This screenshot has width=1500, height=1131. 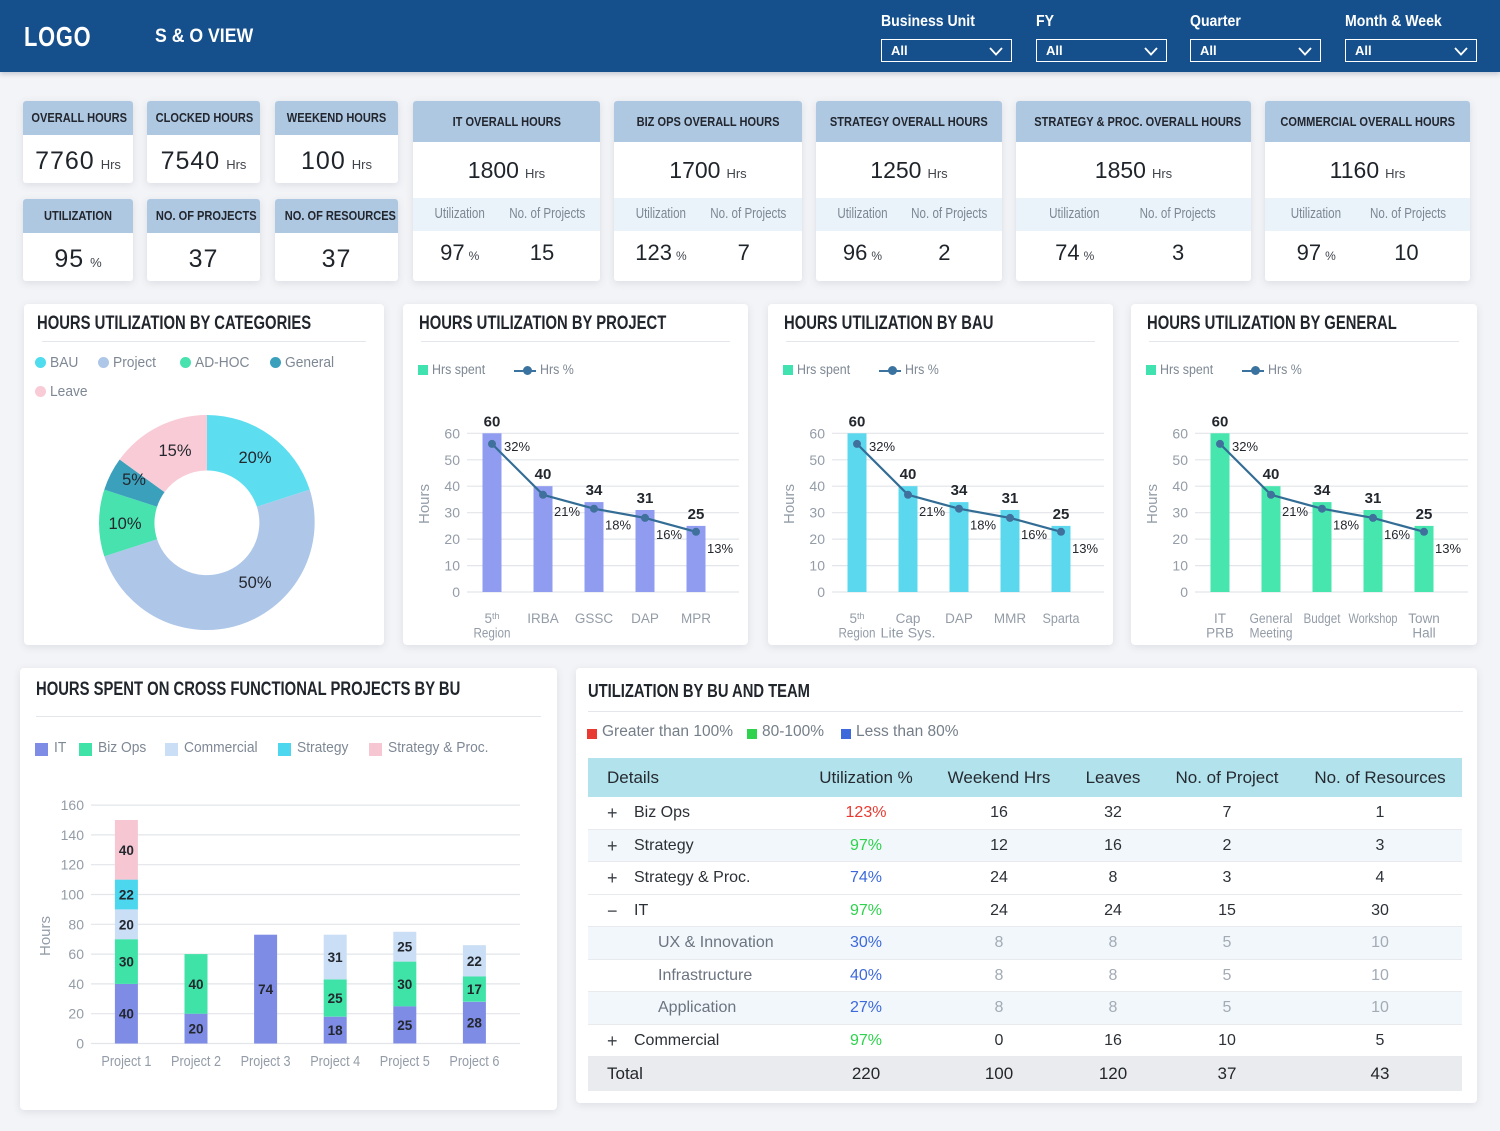 I want to click on svg-text: 140, so click(x=73, y=835).